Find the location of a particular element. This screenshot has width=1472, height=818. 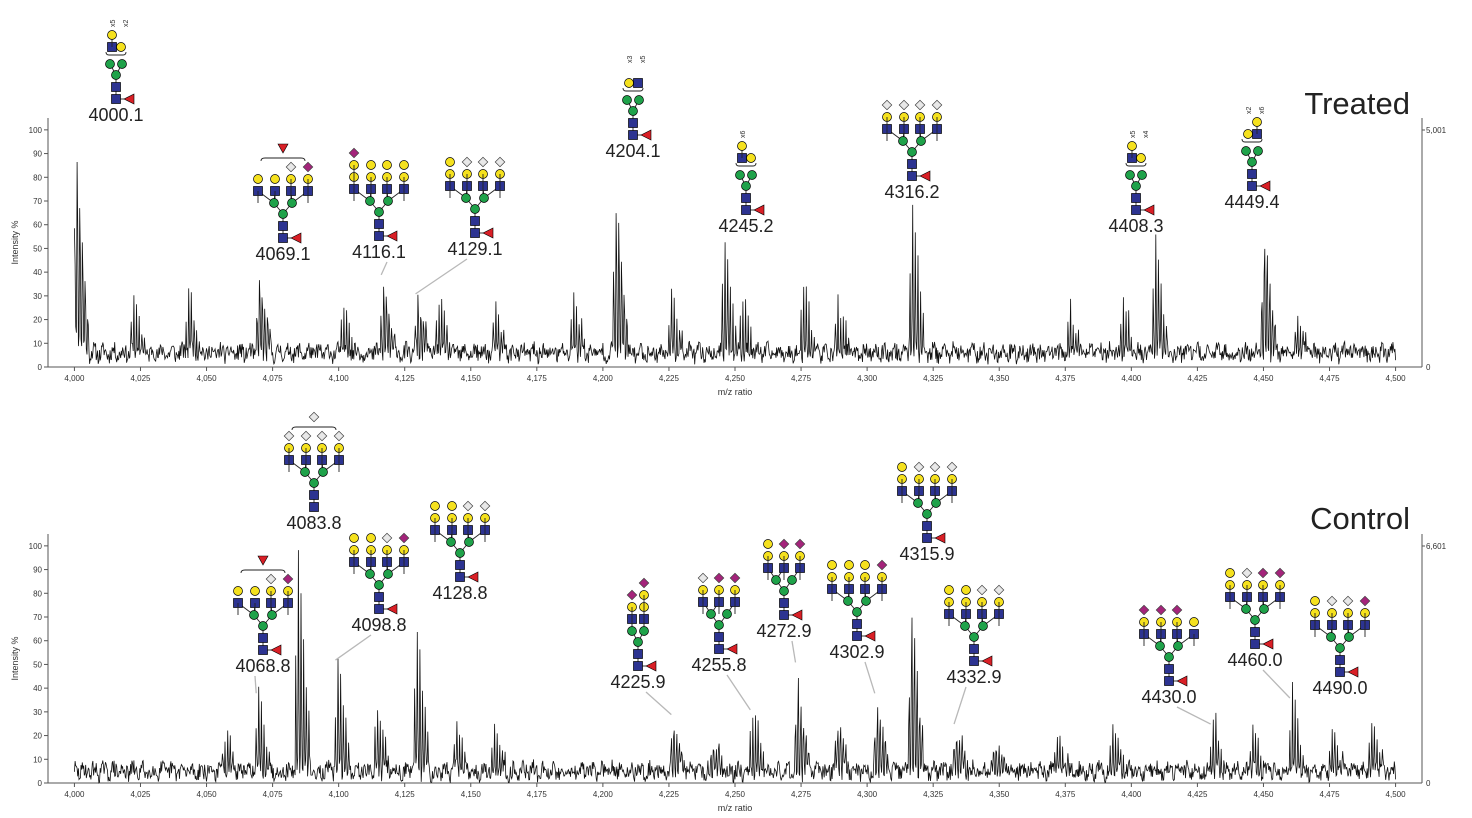

glycan-structure-4069.1 is located at coordinates (283, 193).